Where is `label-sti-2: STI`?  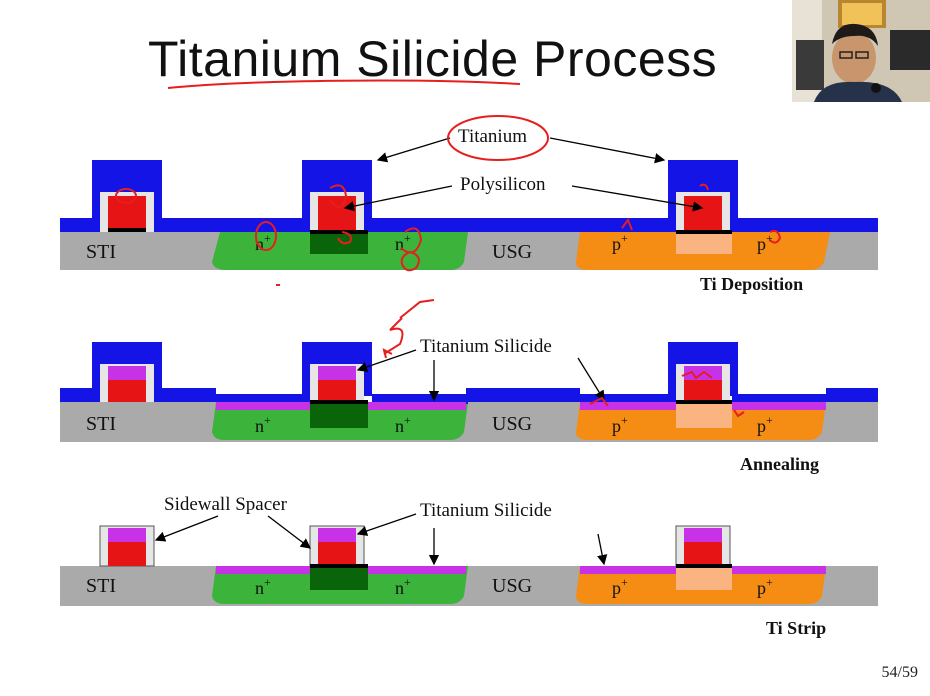 label-sti-2: STI is located at coordinates (101, 424).